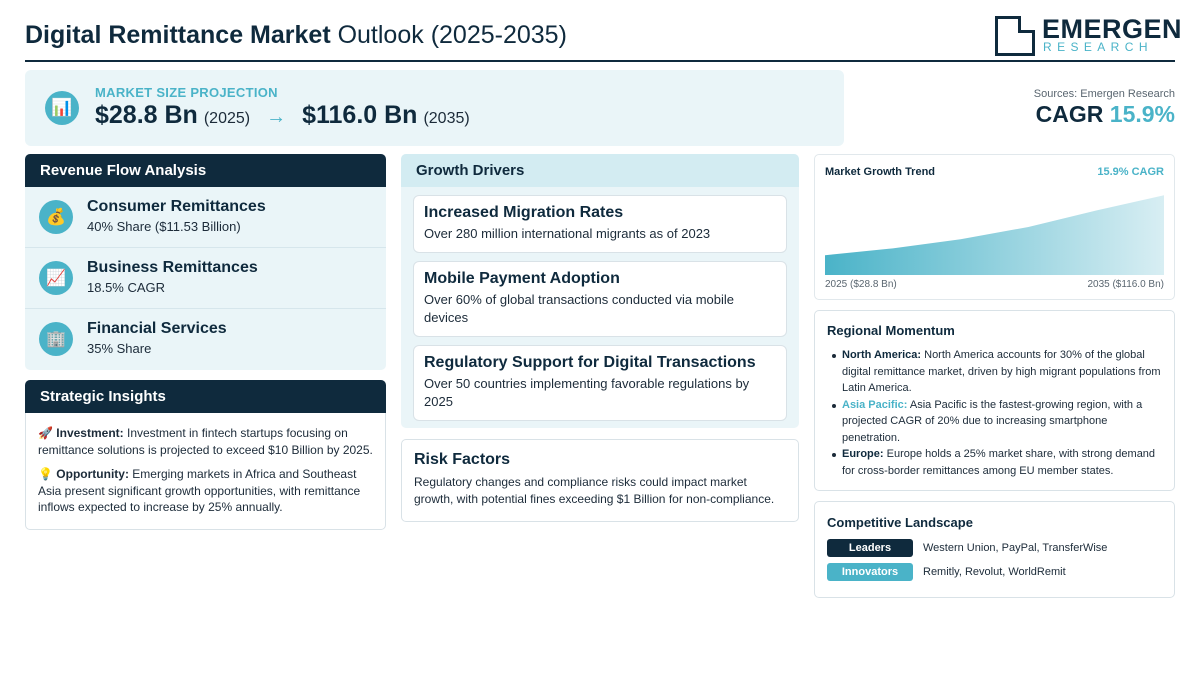 Image resolution: width=1200 pixels, height=700 pixels. I want to click on start-year: (2025), so click(227, 118).